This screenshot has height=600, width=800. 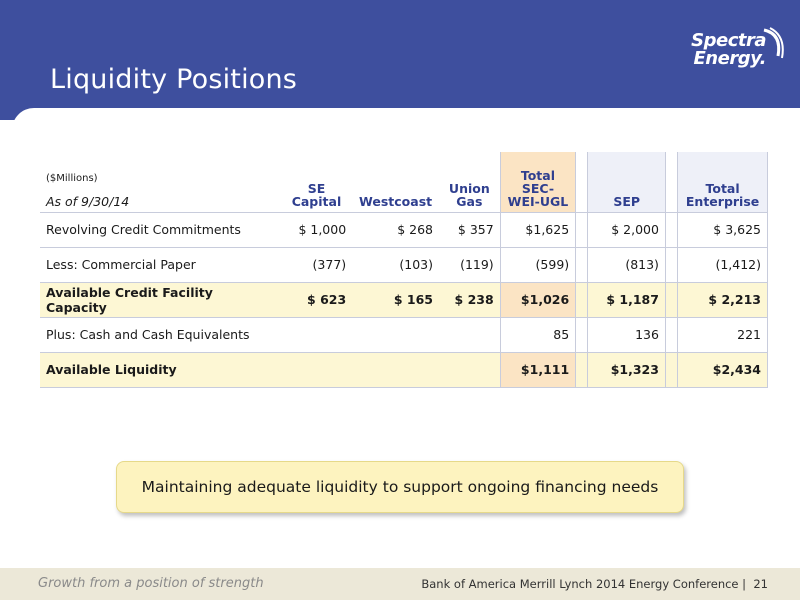 I want to click on cell-sep: $ 2,000, so click(x=626, y=229).